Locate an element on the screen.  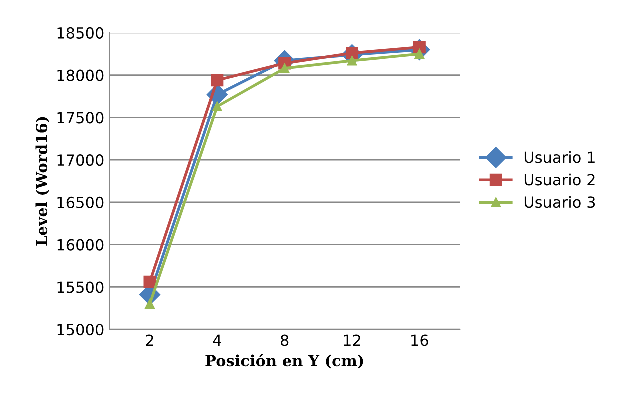
legend-label: Usuario 2 is located at coordinates (559, 180).